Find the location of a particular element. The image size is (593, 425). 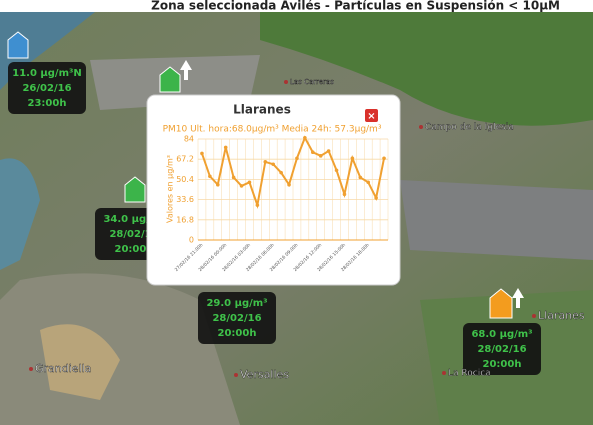

y-tick-label: 0 is located at coordinates (191, 240).